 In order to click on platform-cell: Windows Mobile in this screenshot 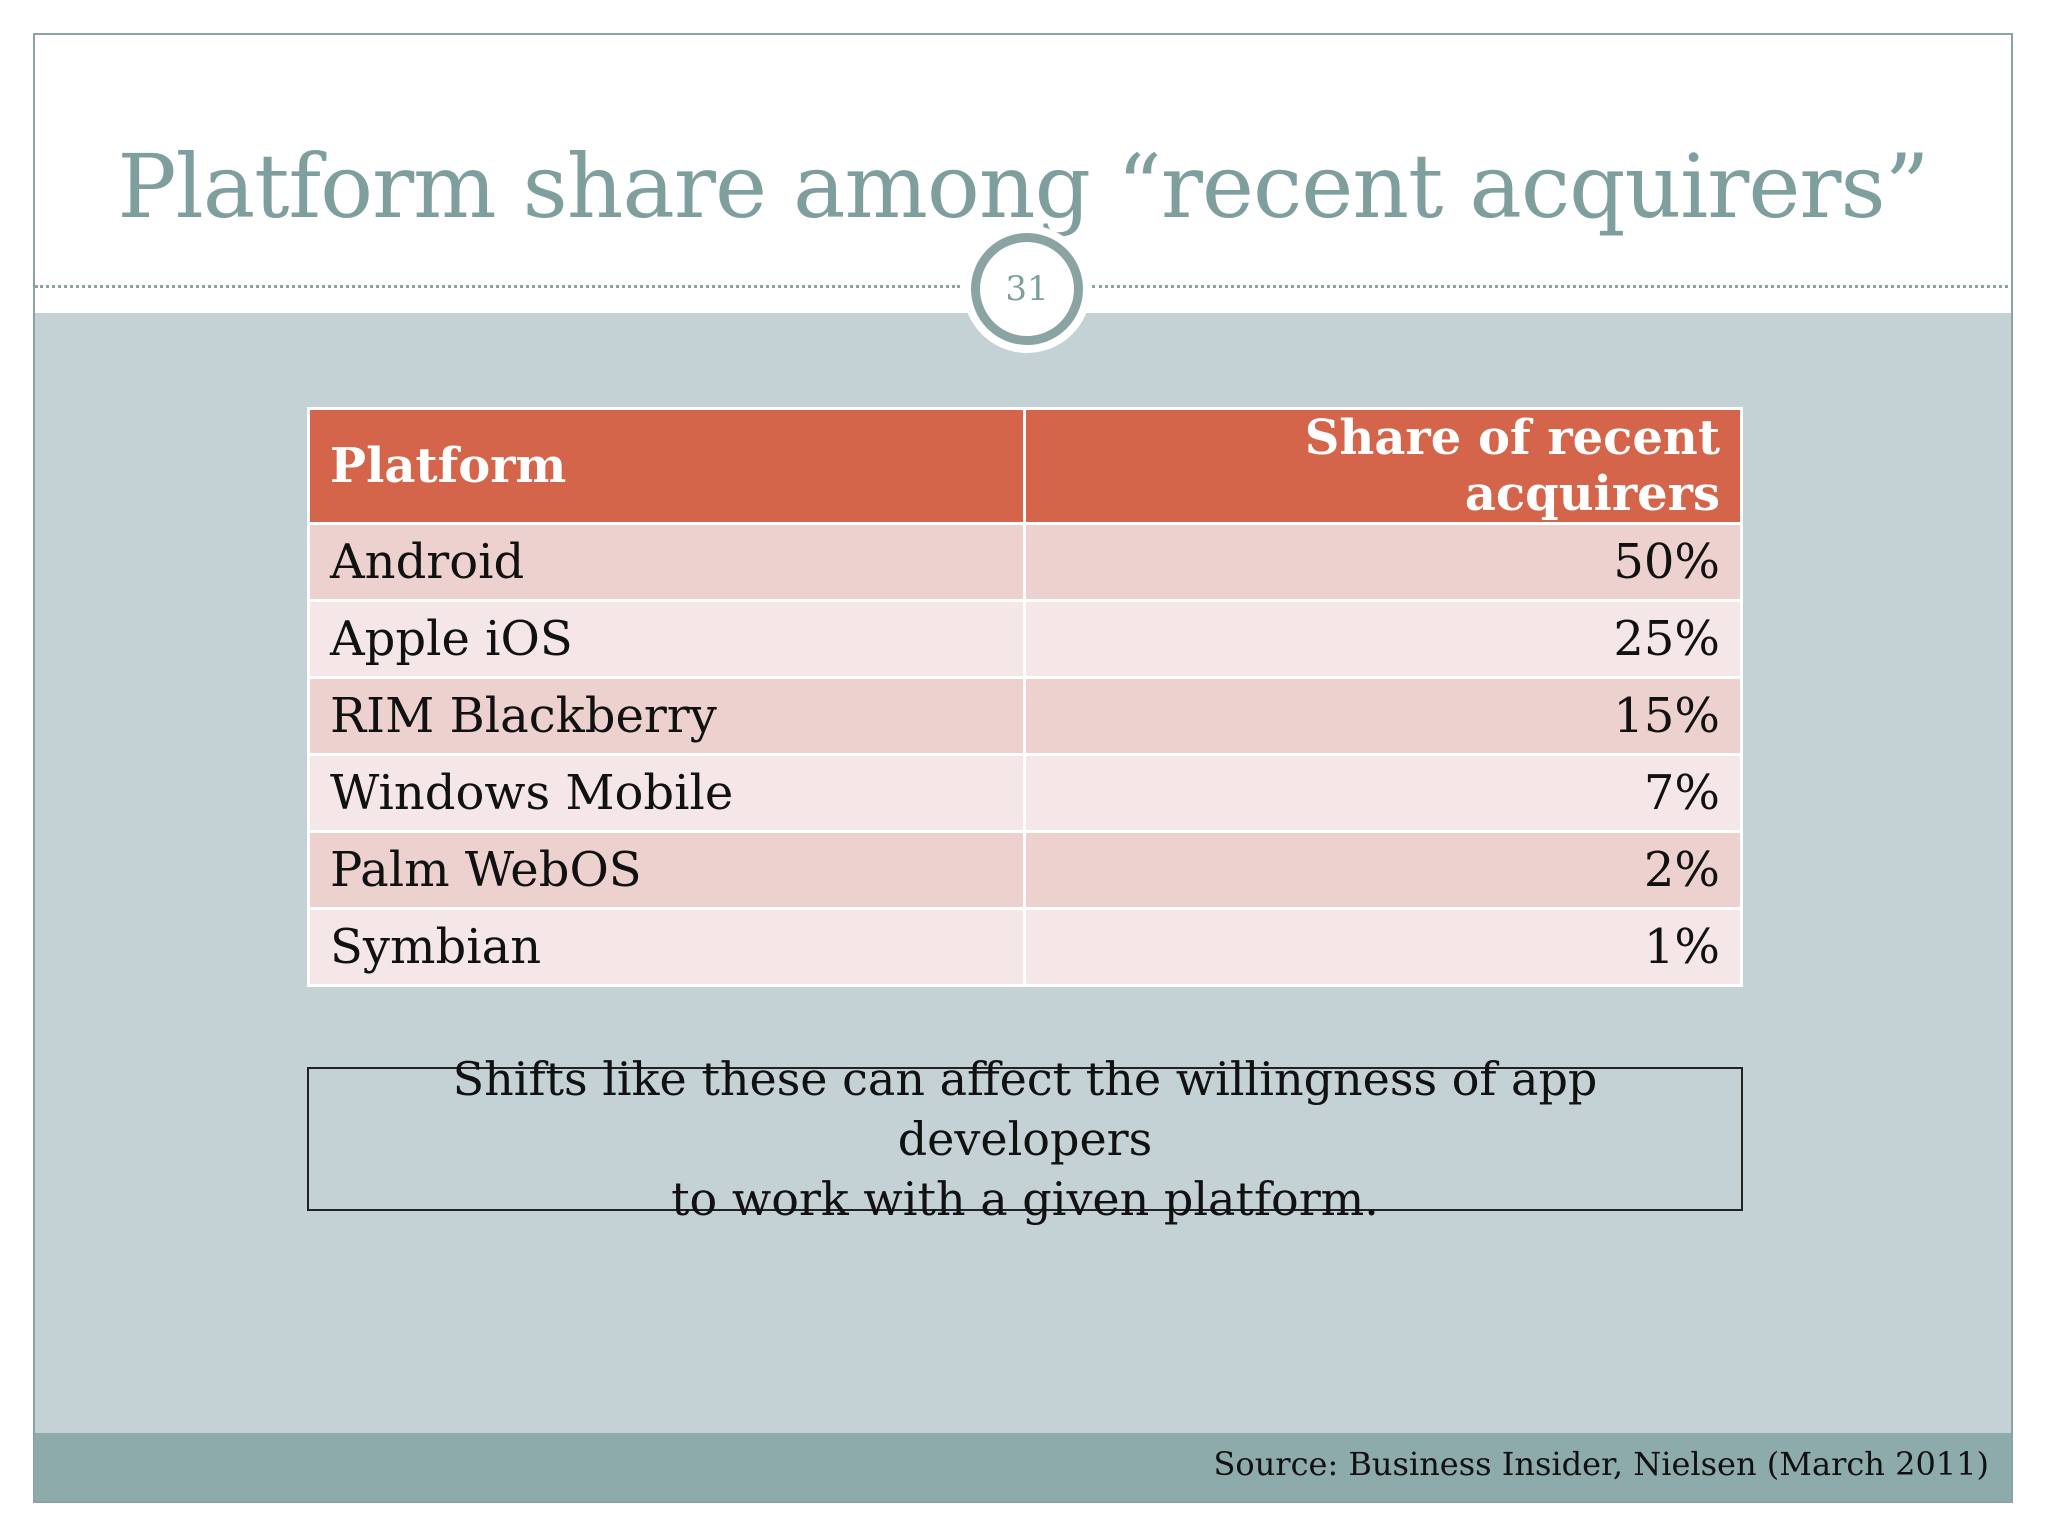, I will do `click(666, 793)`.